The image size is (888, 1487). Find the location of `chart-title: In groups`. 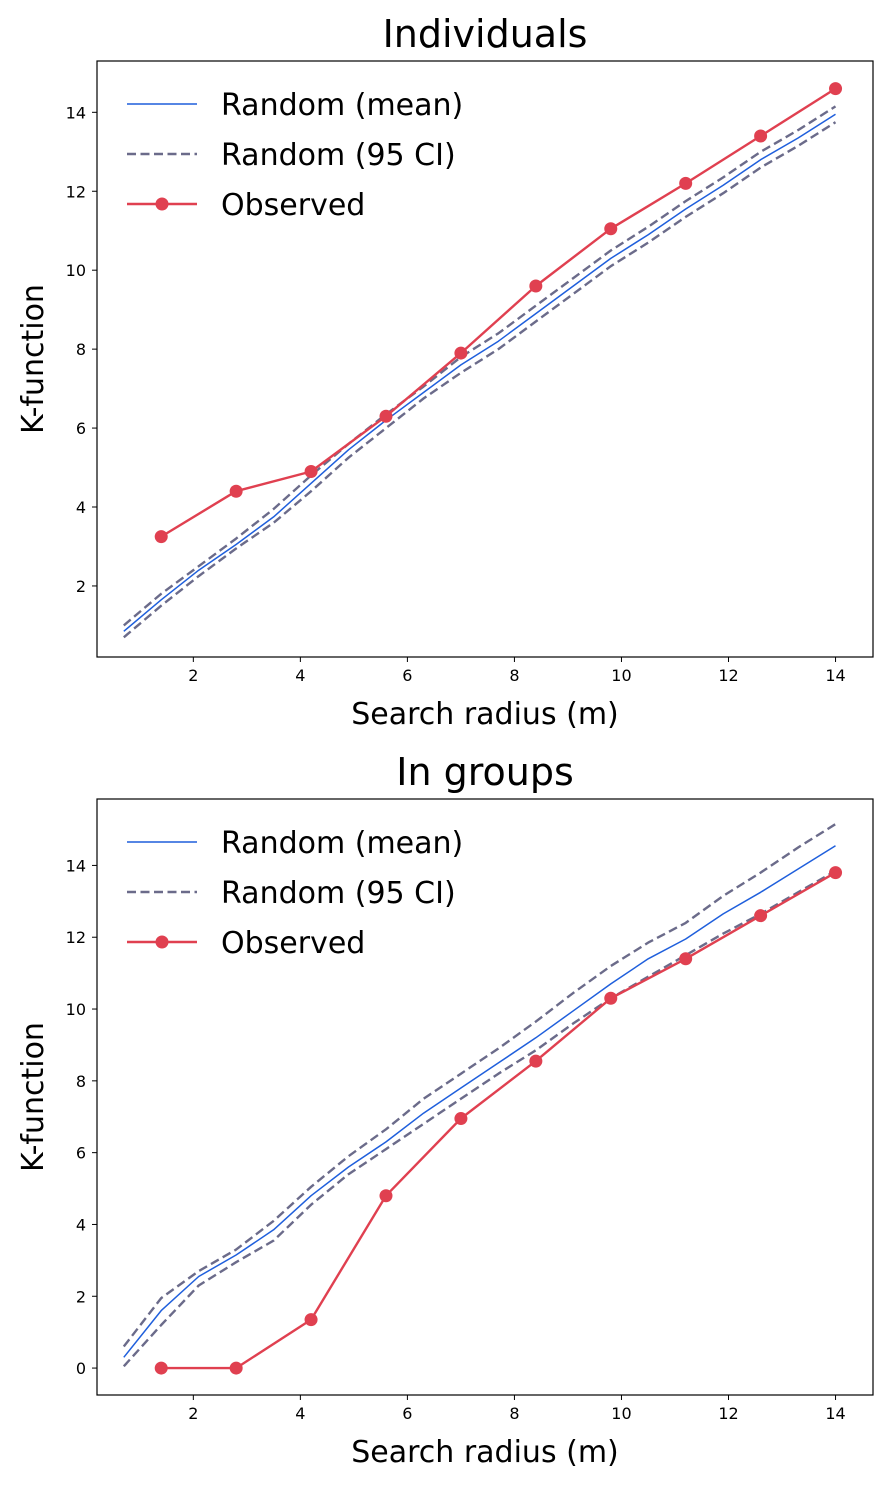

chart-title: In groups is located at coordinates (485, 772).